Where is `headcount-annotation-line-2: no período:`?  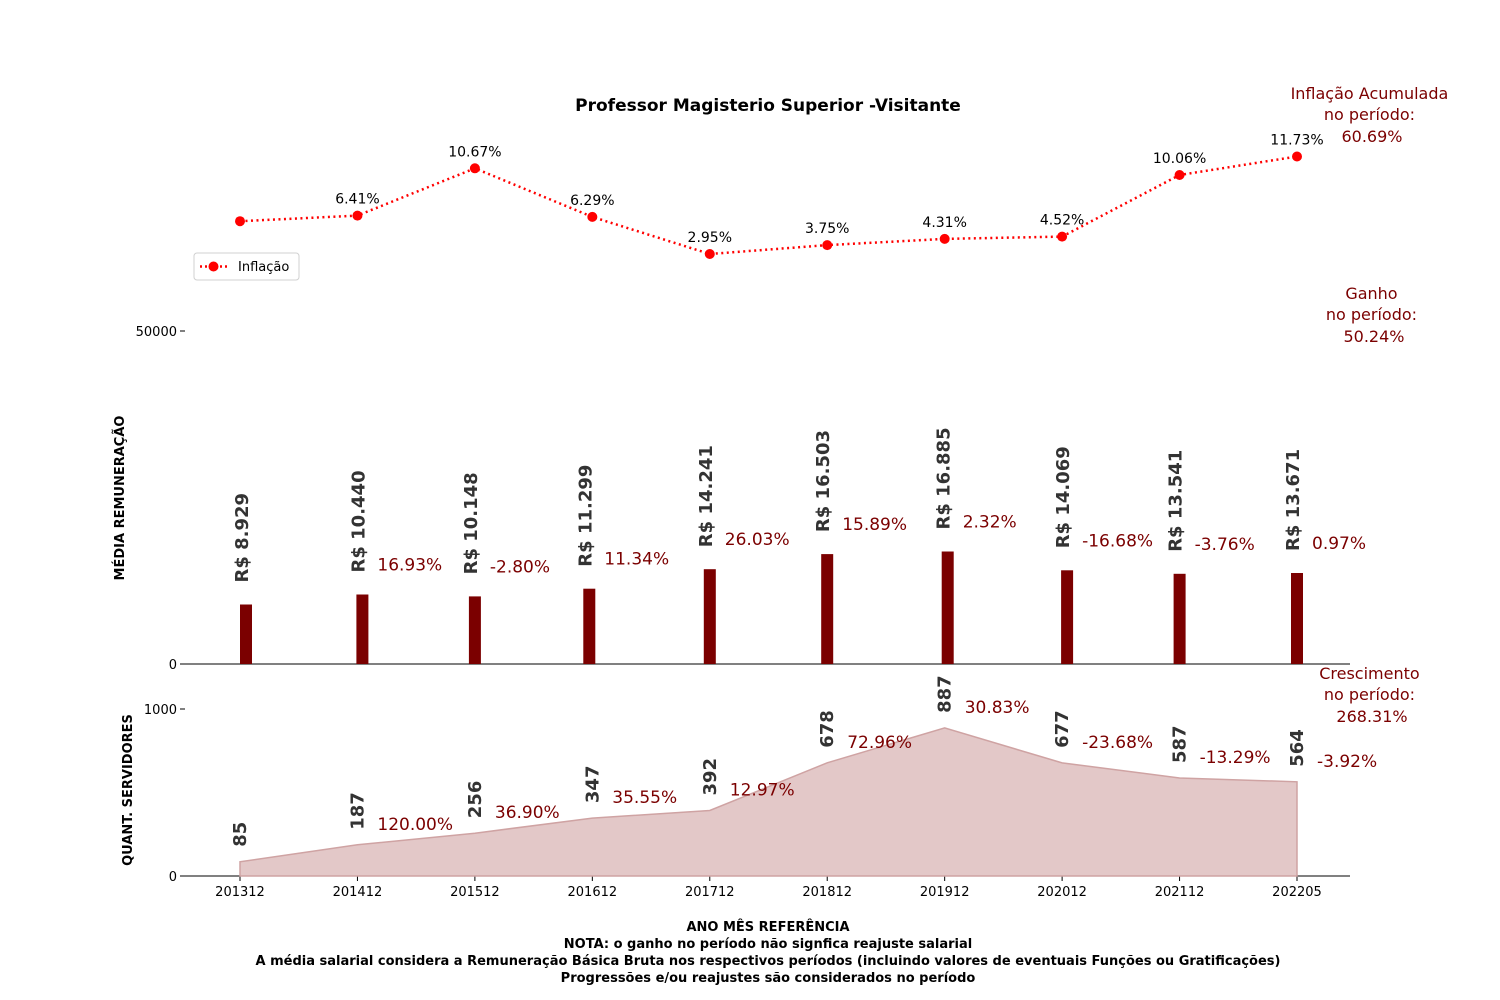 headcount-annotation-line-2: no período: is located at coordinates (1369, 694).